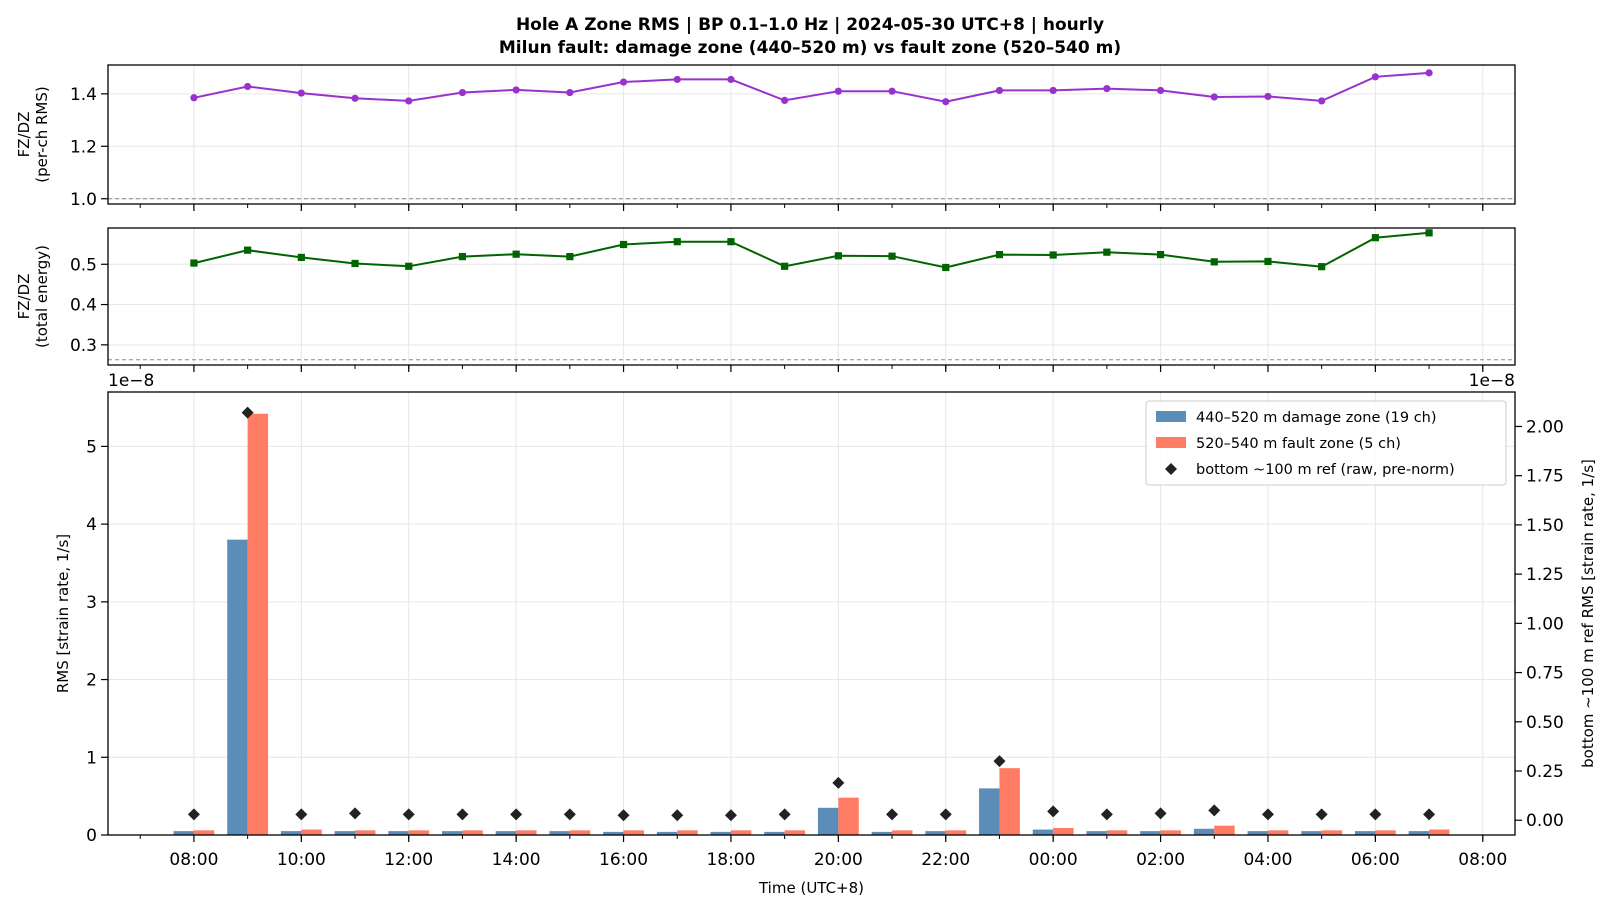 This screenshot has width=1607, height=907. What do you see at coordinates (91, 758) in the screenshot?
I see `y-tick-label: 1` at bounding box center [91, 758].